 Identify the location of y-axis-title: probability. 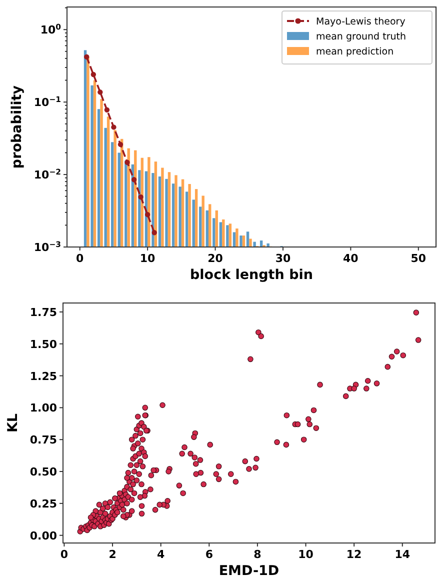
(17, 127).